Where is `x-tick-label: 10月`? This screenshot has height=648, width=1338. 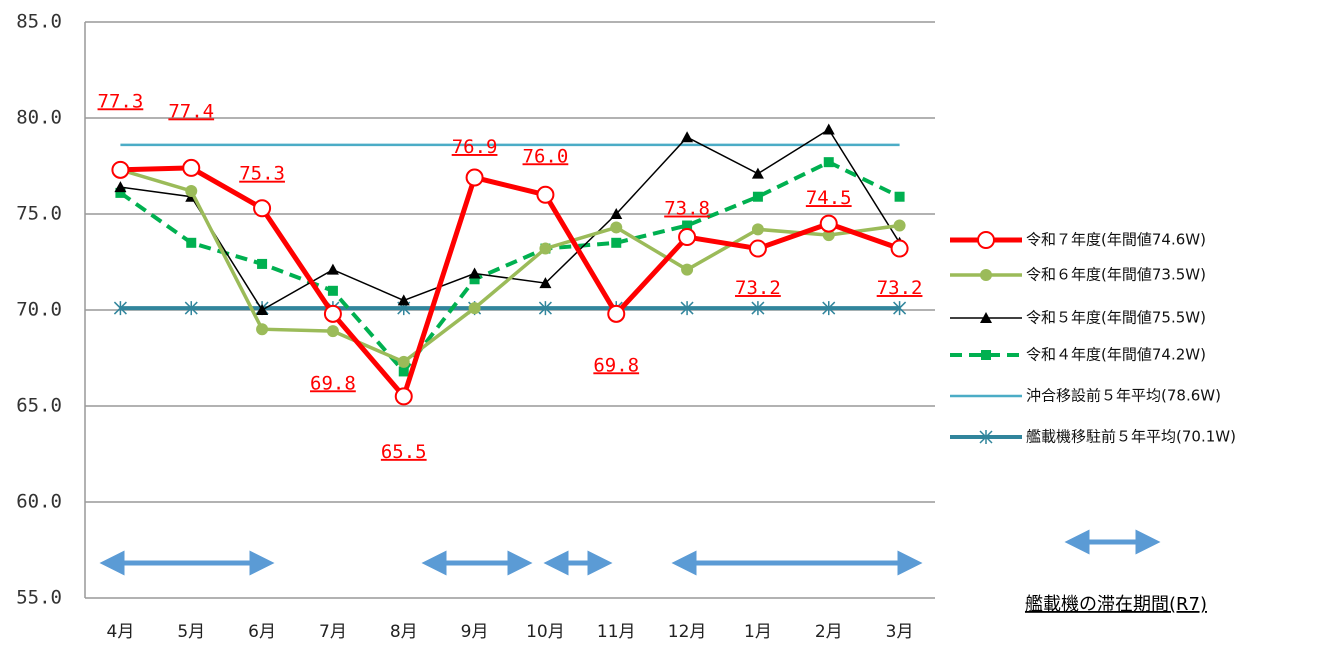 x-tick-label: 10月 is located at coordinates (545, 632).